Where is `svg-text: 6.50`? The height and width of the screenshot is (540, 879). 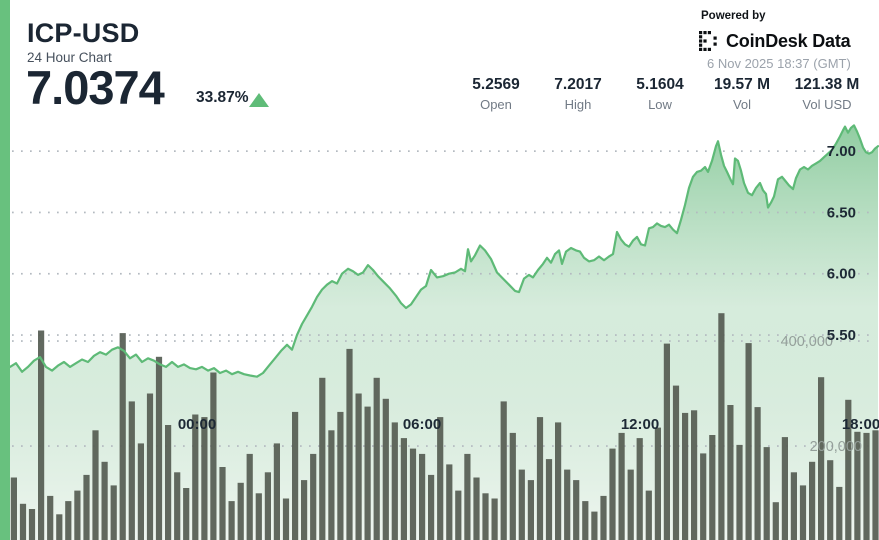 svg-text: 6.50 is located at coordinates (841, 212).